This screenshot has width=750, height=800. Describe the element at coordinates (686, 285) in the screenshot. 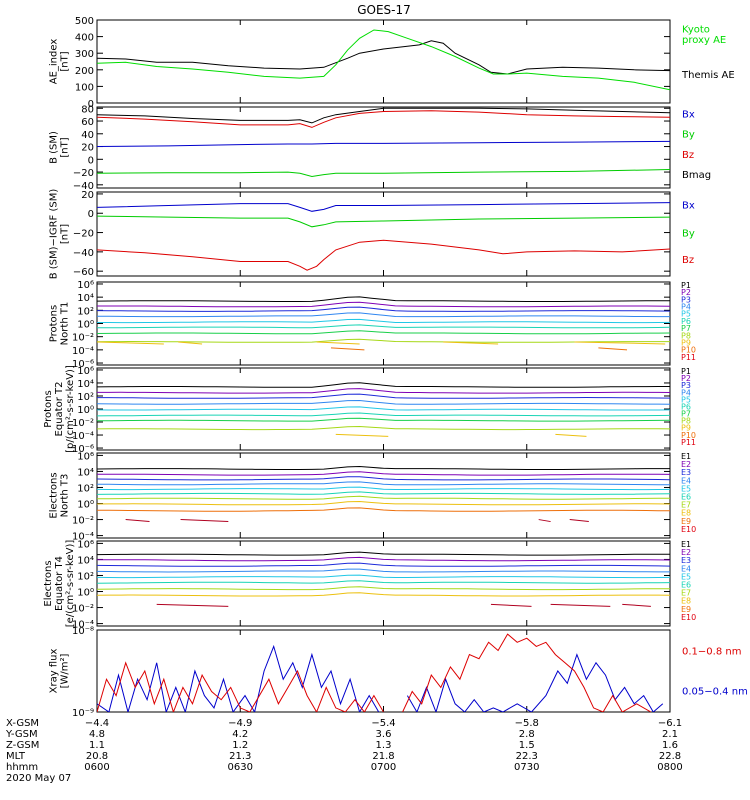

I see `legend-P1: P1` at that location.